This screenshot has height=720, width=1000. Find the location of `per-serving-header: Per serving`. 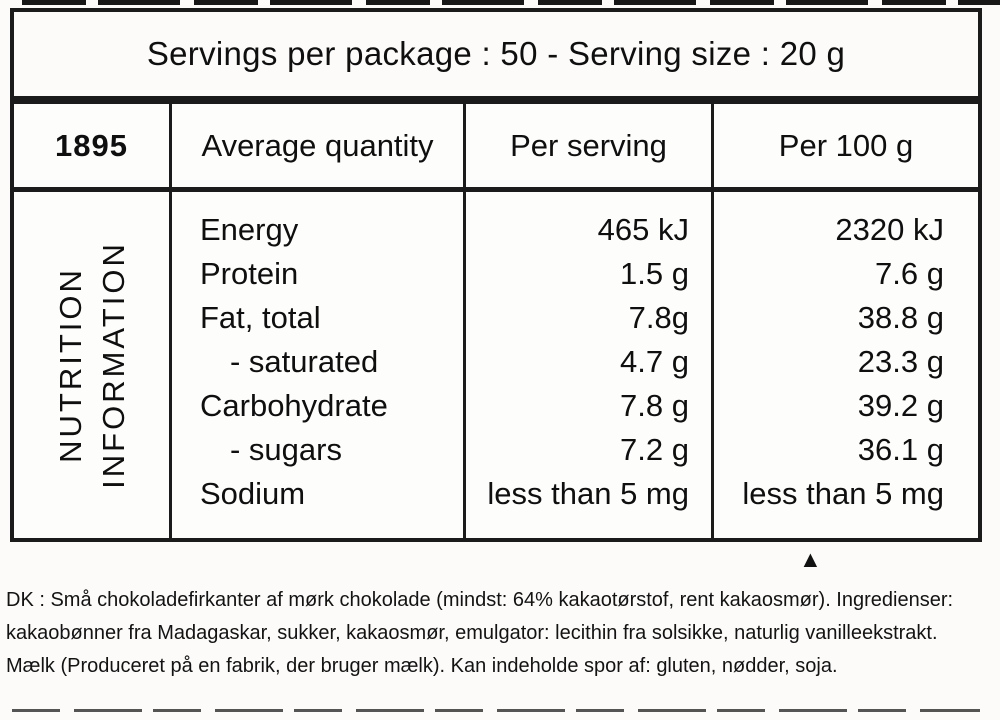

per-serving-header: Per serving is located at coordinates (590, 145).